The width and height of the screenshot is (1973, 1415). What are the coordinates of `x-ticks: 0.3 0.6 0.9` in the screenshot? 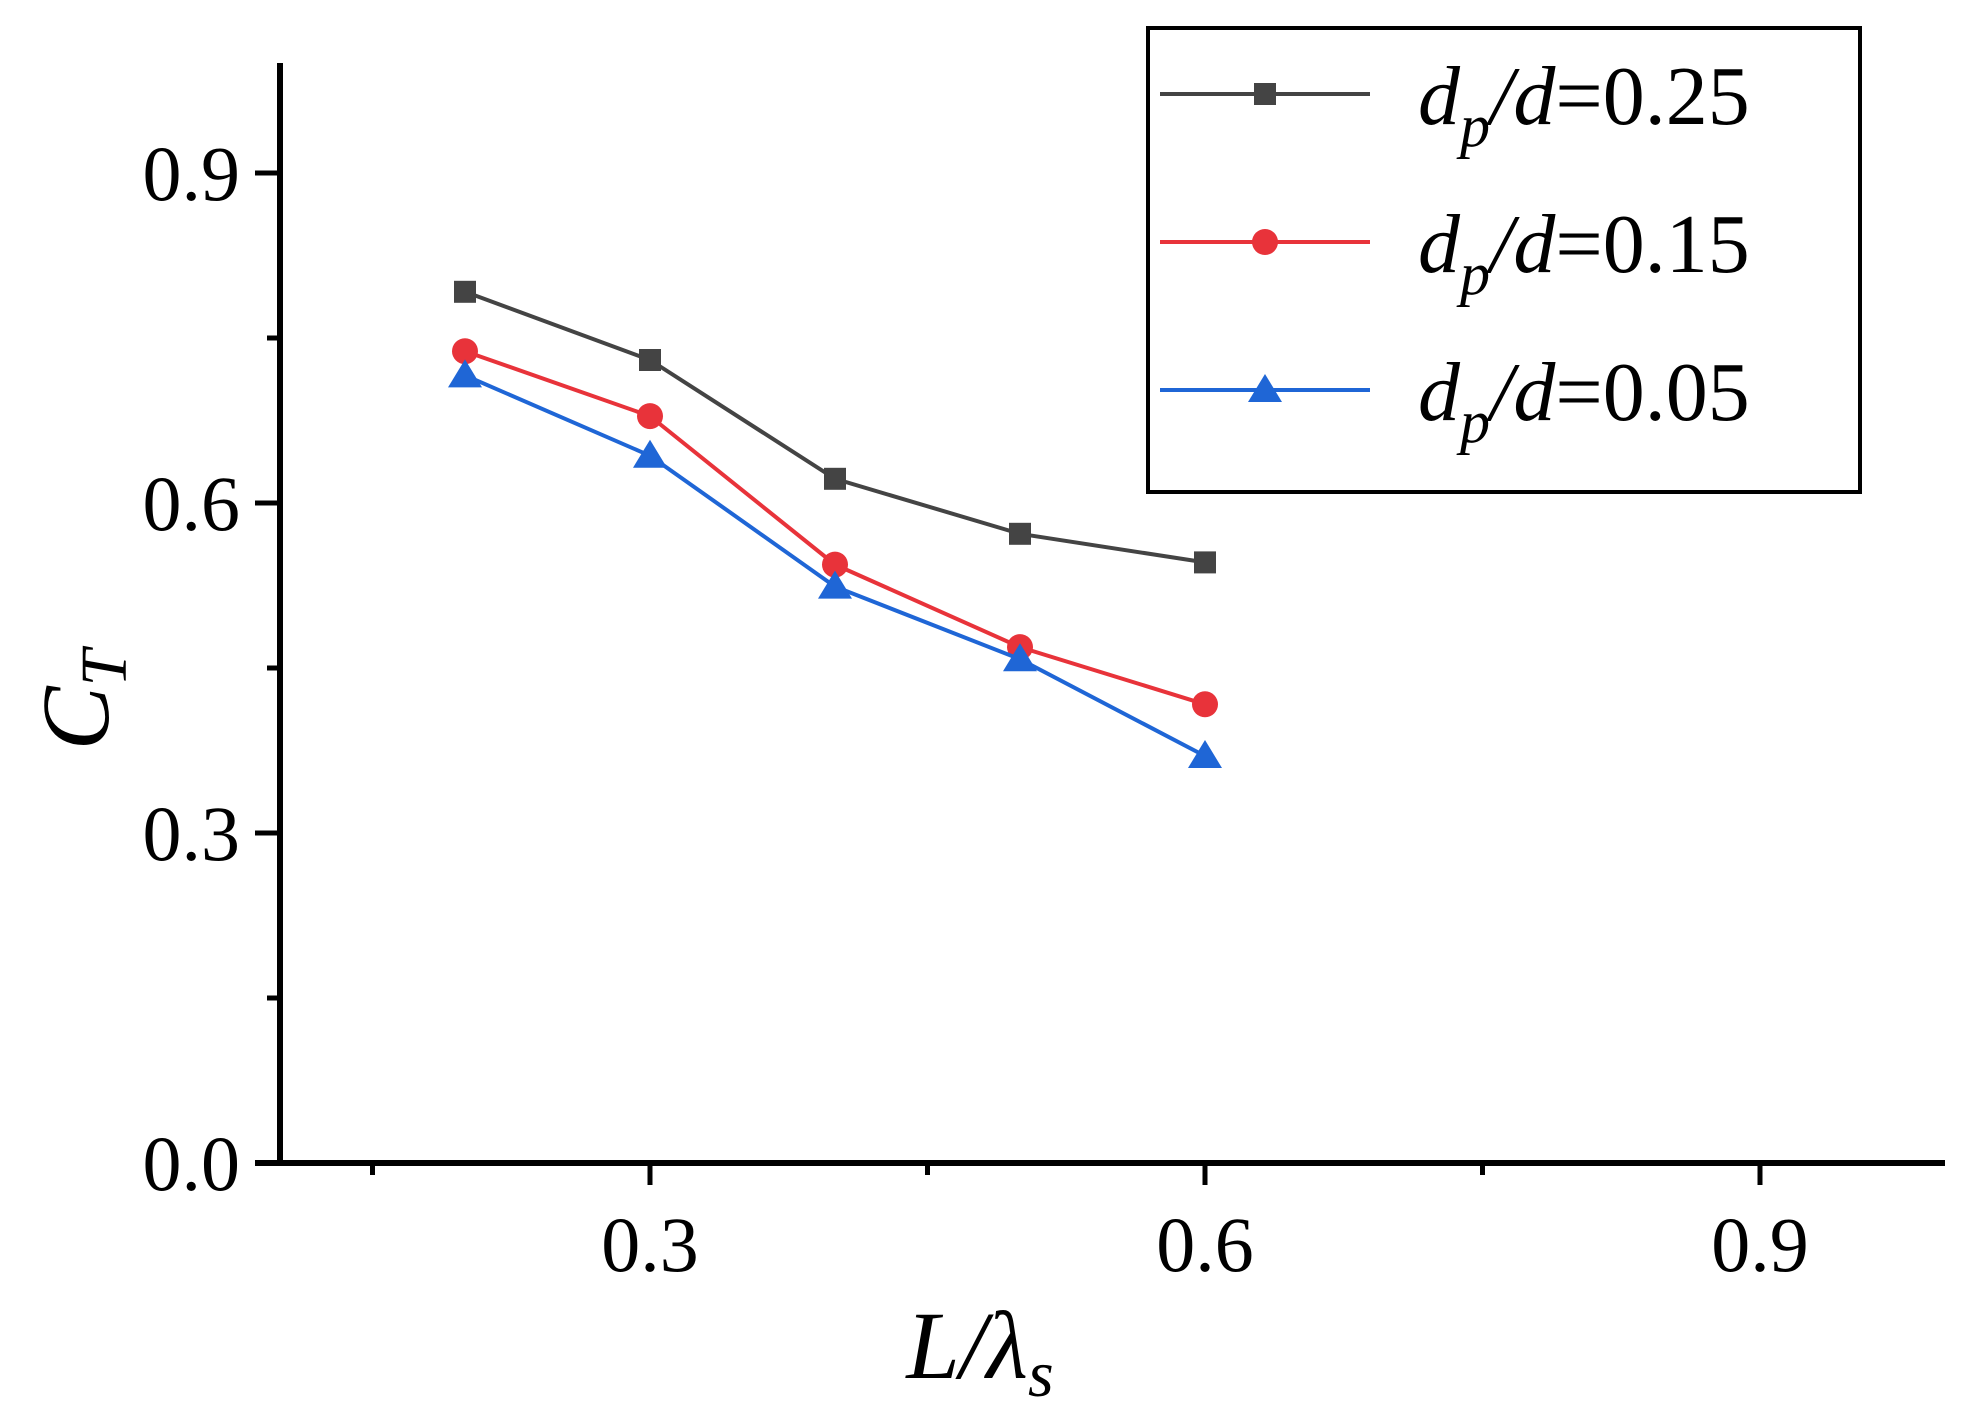 It's located at (1089, 1225).